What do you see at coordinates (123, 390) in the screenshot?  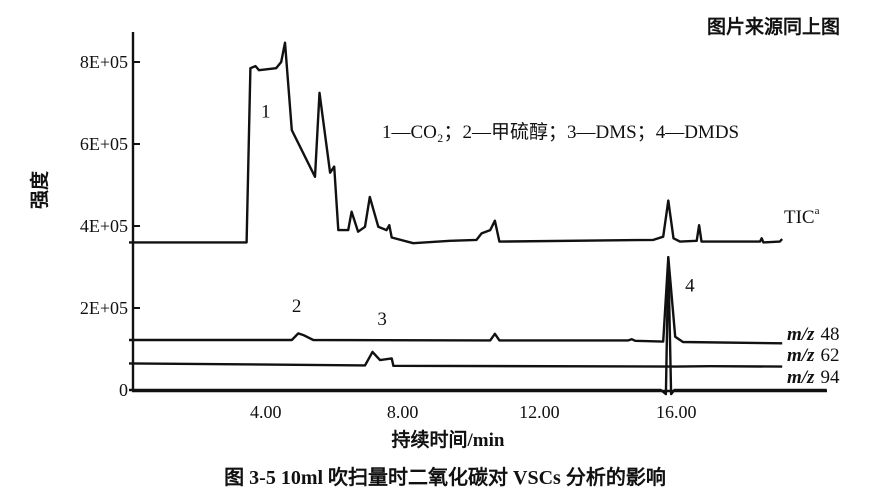 I see `y-tick-label: 0` at bounding box center [123, 390].